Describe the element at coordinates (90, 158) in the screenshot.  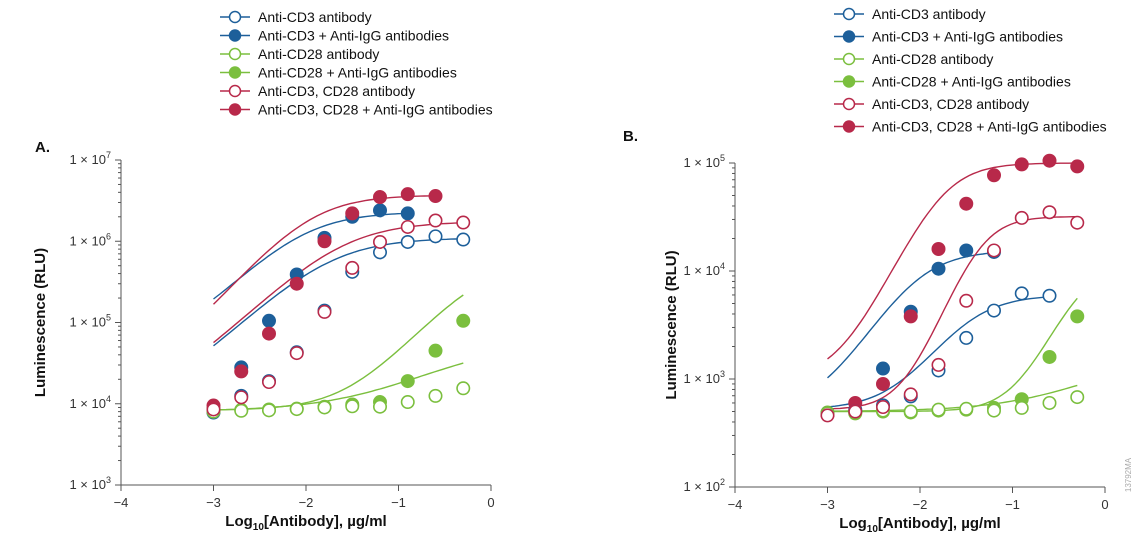
I see `y-tick-label: 1 × 10⁷` at that location.